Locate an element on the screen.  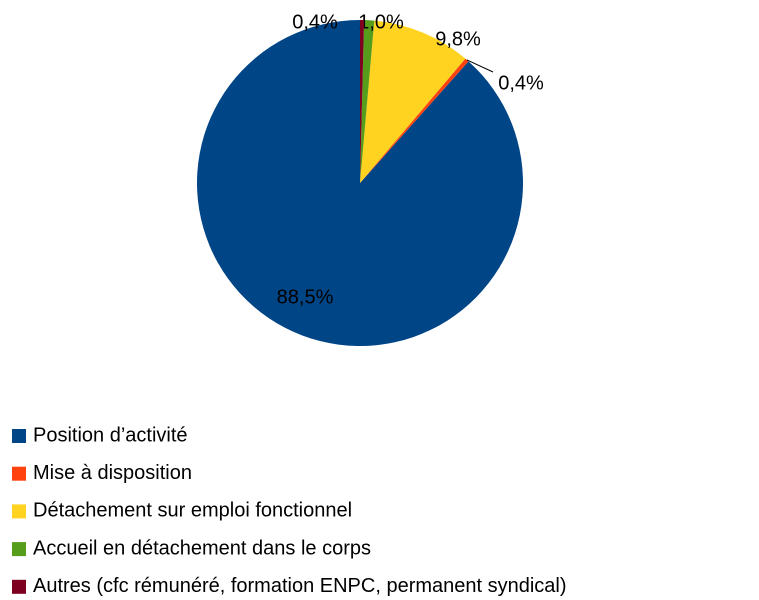
legend-label: Position d’activité is located at coordinates (110, 435).